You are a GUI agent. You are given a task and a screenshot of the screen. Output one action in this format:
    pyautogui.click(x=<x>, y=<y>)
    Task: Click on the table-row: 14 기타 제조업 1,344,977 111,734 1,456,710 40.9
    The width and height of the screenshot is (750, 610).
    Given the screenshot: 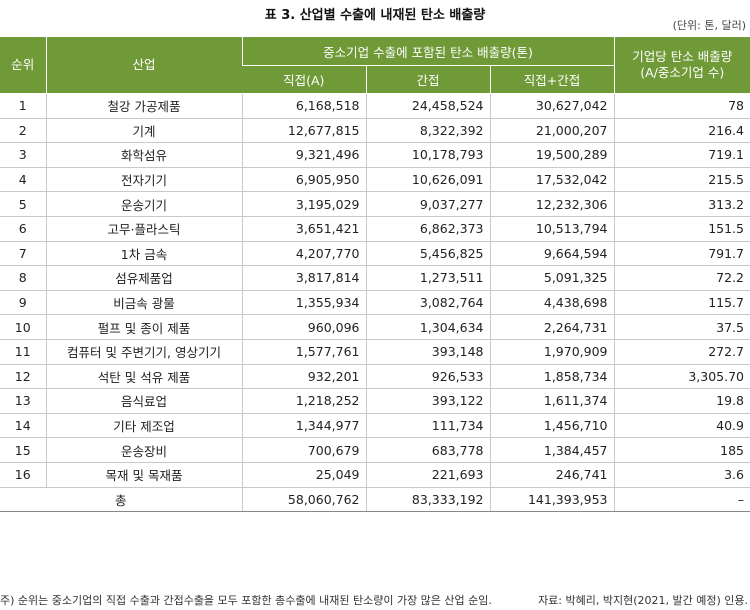 What is the action you would take?
    pyautogui.click(x=375, y=426)
    